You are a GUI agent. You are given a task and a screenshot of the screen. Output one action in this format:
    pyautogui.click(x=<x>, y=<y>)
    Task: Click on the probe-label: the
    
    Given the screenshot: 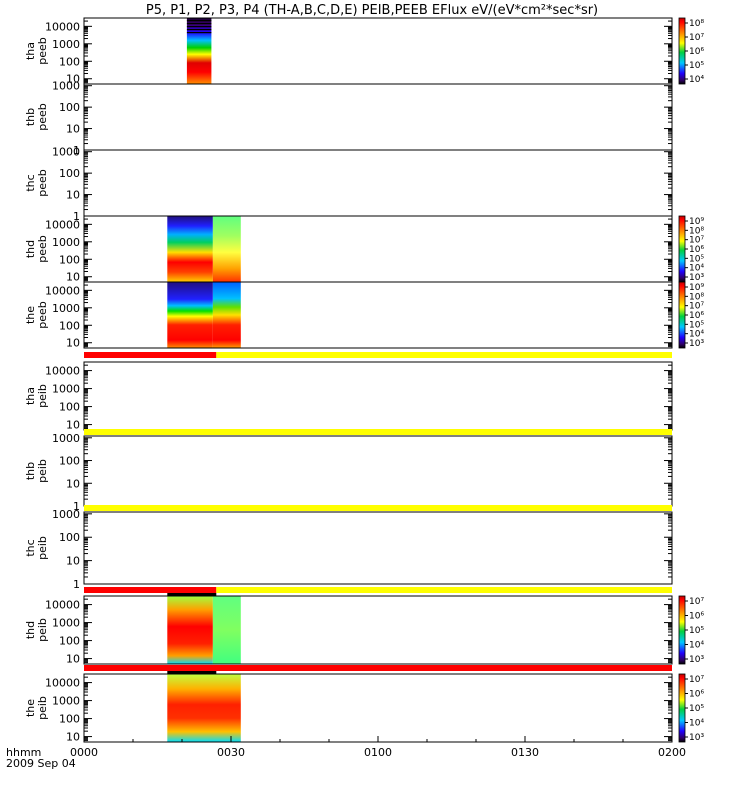 What is the action you would take?
    pyautogui.click(x=30, y=315)
    